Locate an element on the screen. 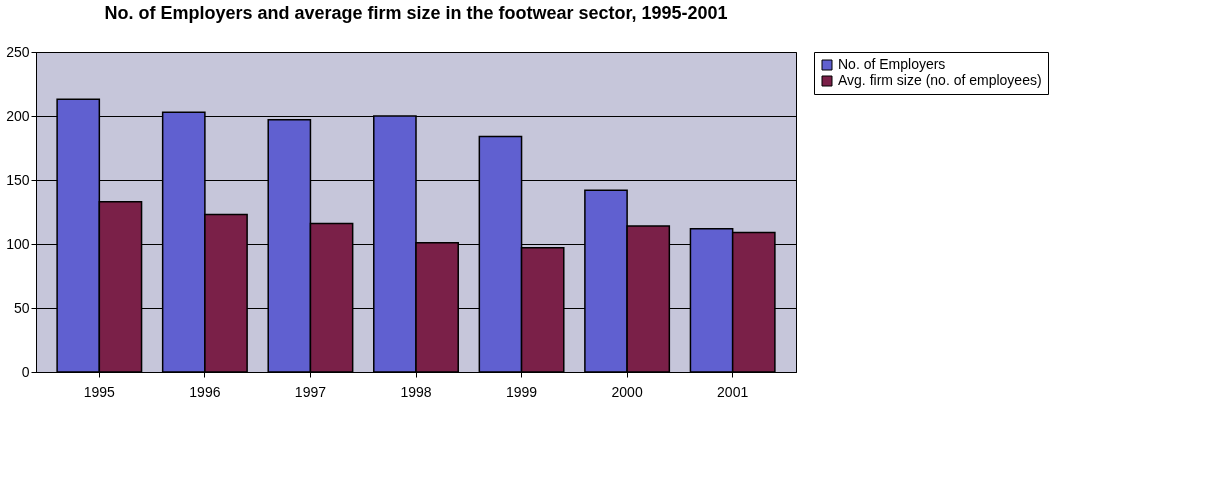  x-tick-label: 1997 is located at coordinates (310, 391).